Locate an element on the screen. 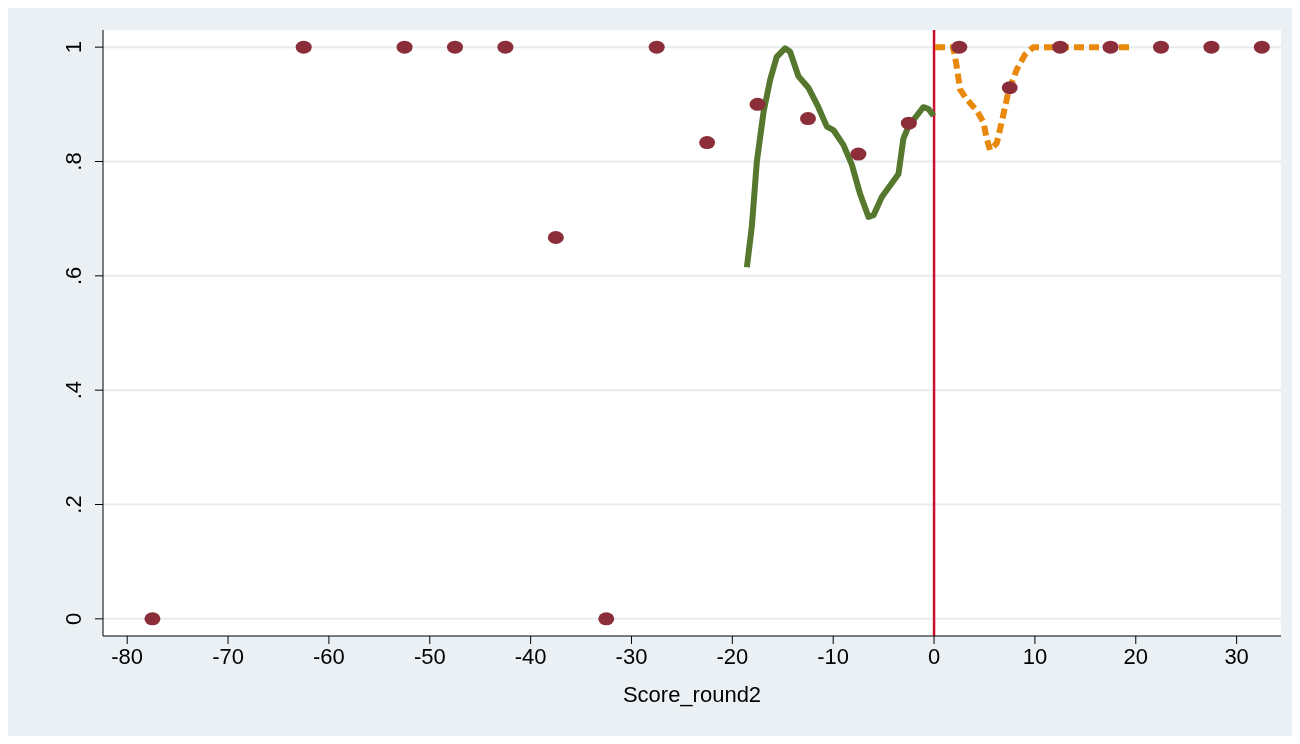  x-tick-label: -20 is located at coordinates (732, 656).